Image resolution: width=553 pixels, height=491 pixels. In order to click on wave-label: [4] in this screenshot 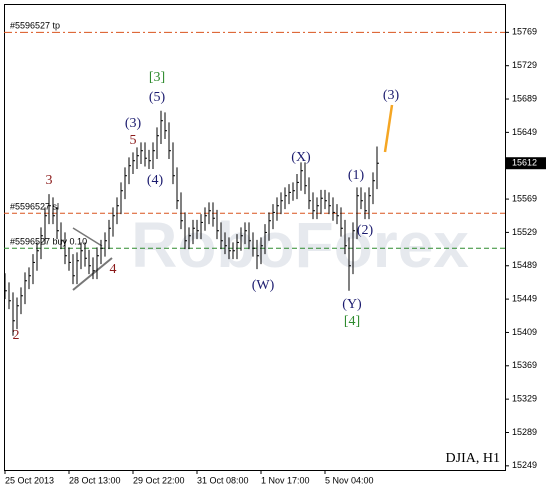, I will do `click(352, 321)`.